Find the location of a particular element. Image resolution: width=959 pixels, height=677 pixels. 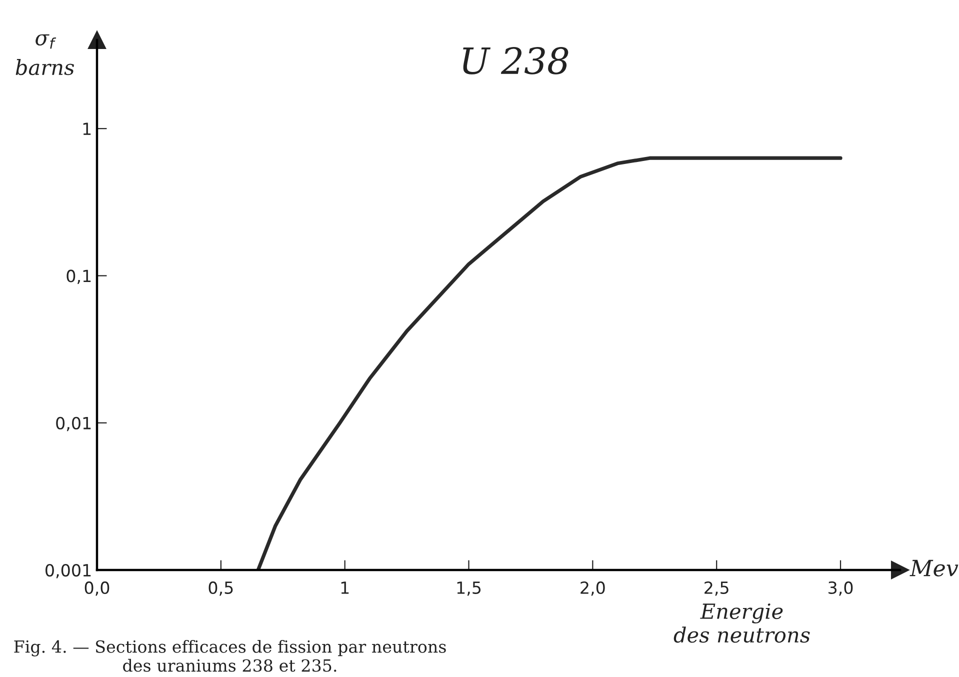

x-tick-label: 1 is located at coordinates (345, 588).